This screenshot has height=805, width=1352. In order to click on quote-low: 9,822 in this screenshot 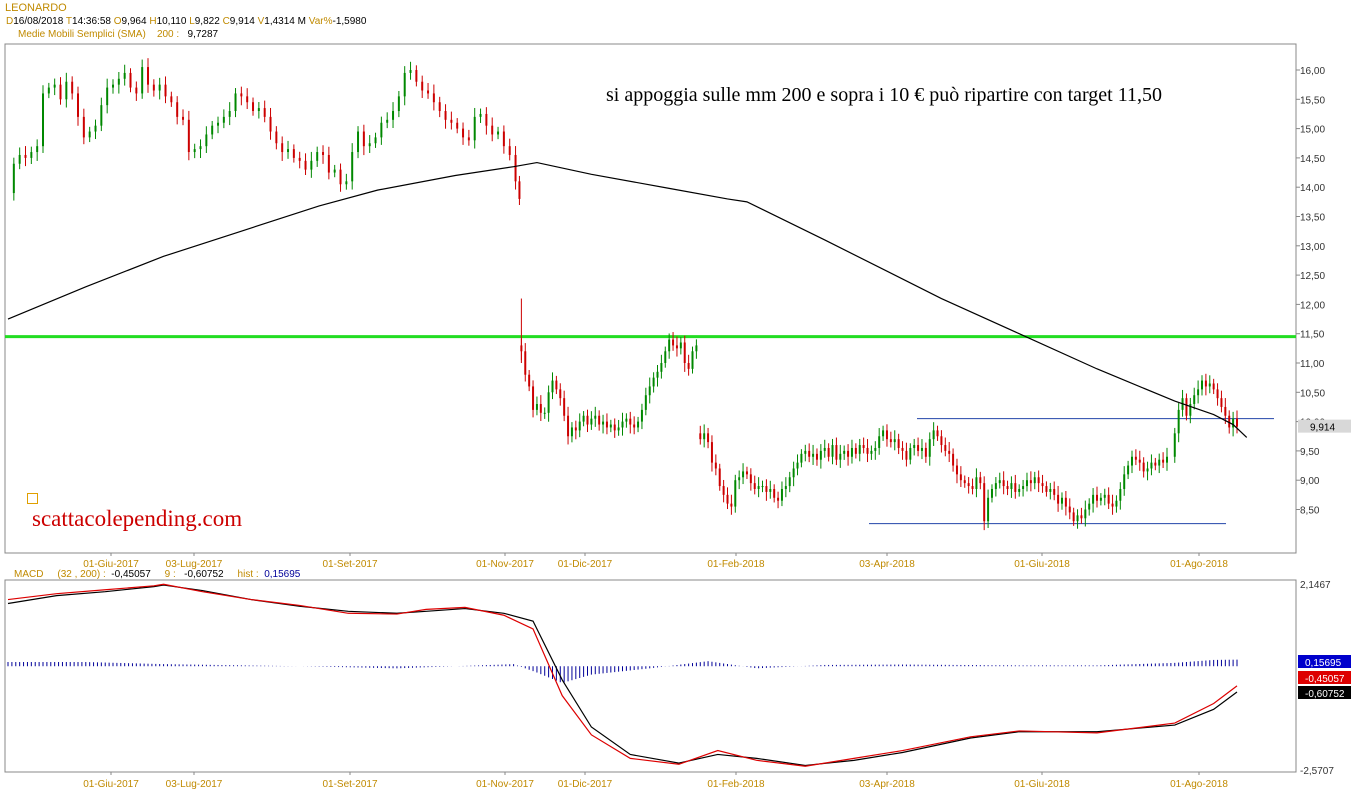, I will do `click(207, 21)`.